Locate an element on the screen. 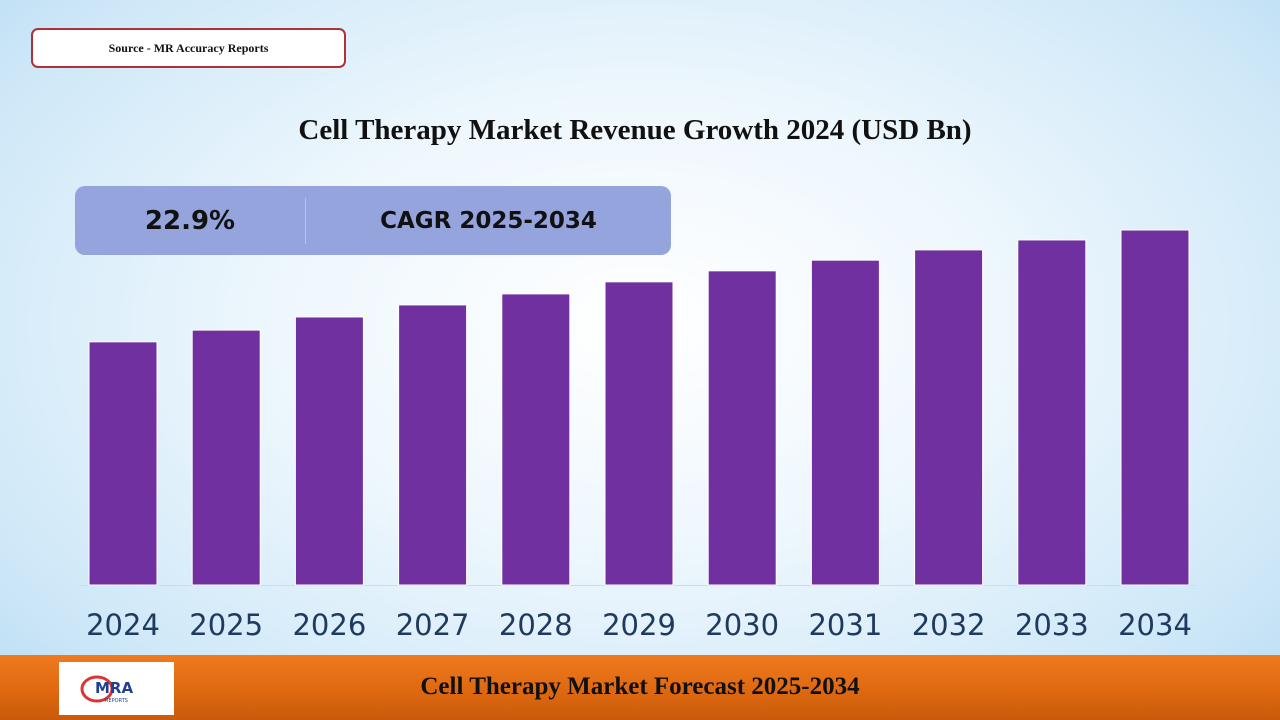  bar-2029 is located at coordinates (639, 433).